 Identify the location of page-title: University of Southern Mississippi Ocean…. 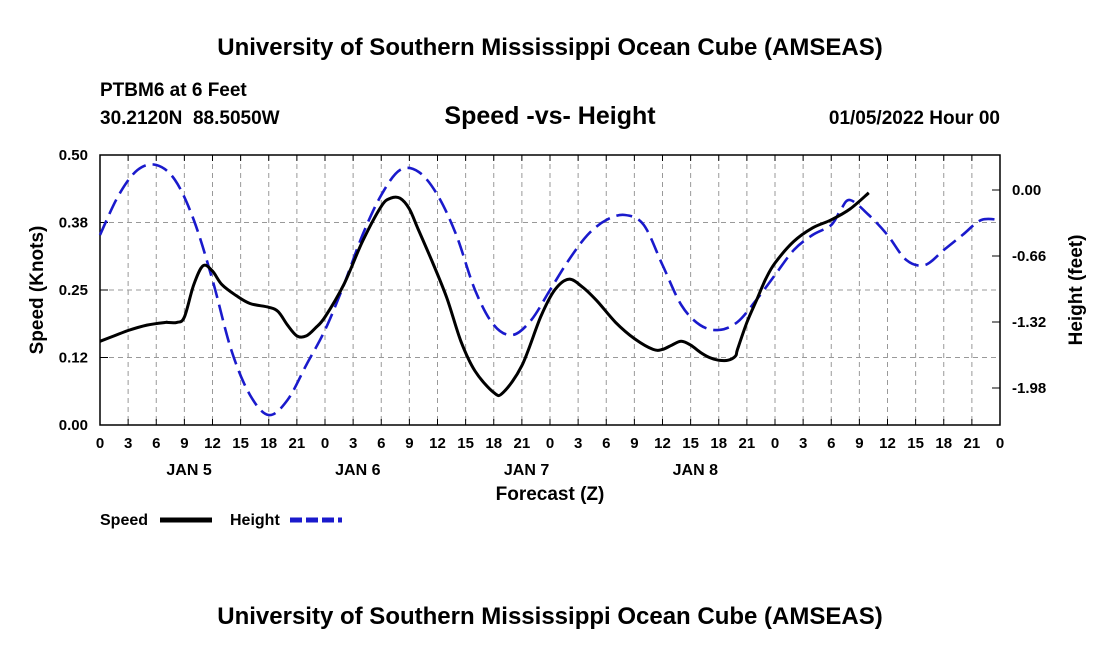
(549, 47).